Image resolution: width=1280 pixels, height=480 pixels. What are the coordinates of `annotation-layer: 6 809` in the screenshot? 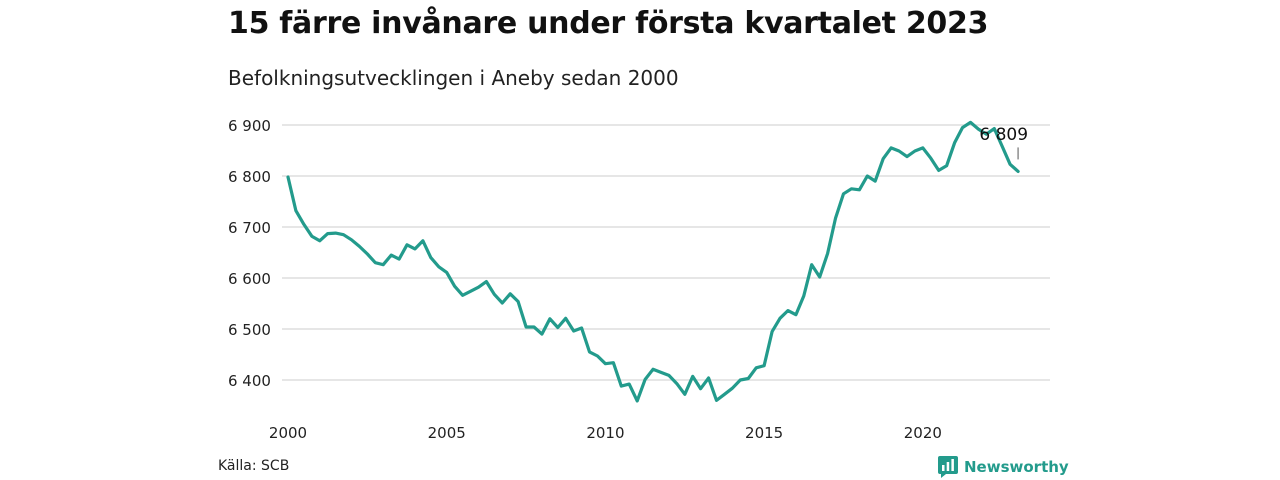 It's located at (1003, 142).